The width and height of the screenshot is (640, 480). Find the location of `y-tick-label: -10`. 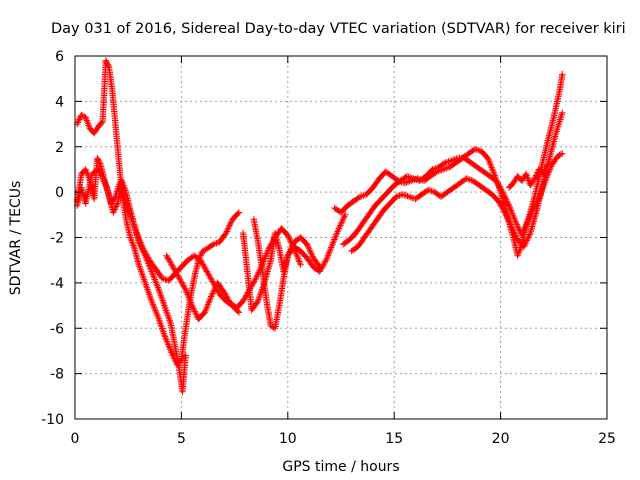

y-tick-label: -10 is located at coordinates (52, 420).